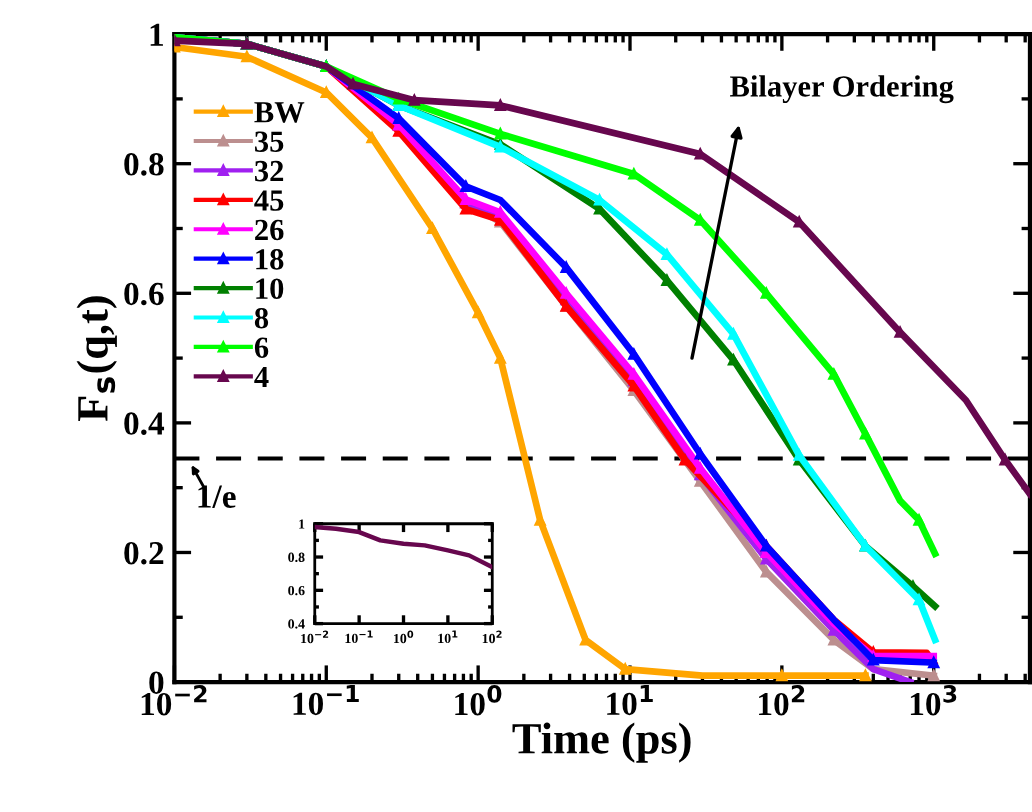  What do you see at coordinates (156, 34) in the screenshot?
I see `y-tick-label: 1` at bounding box center [156, 34].